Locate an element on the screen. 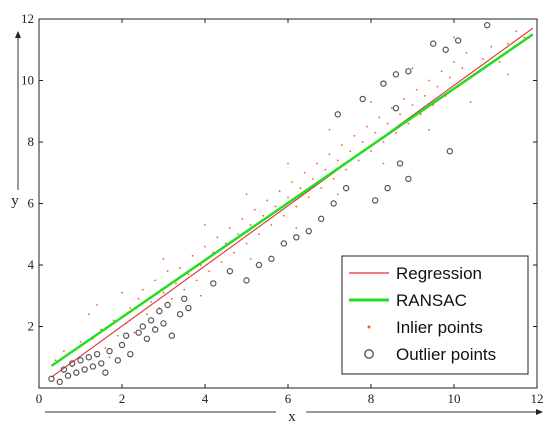 This screenshot has height=428, width=550. legend-inlier-symbol is located at coordinates (369, 327).